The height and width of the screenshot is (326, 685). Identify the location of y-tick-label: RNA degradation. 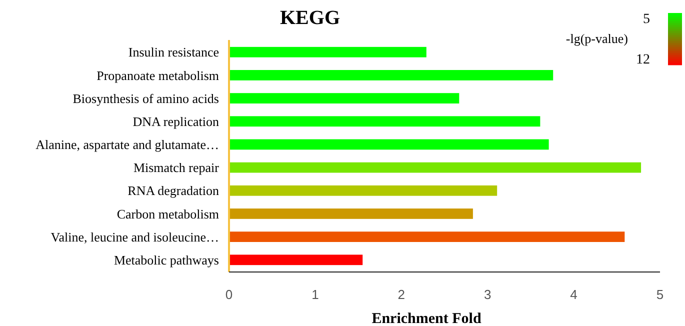
(174, 190).